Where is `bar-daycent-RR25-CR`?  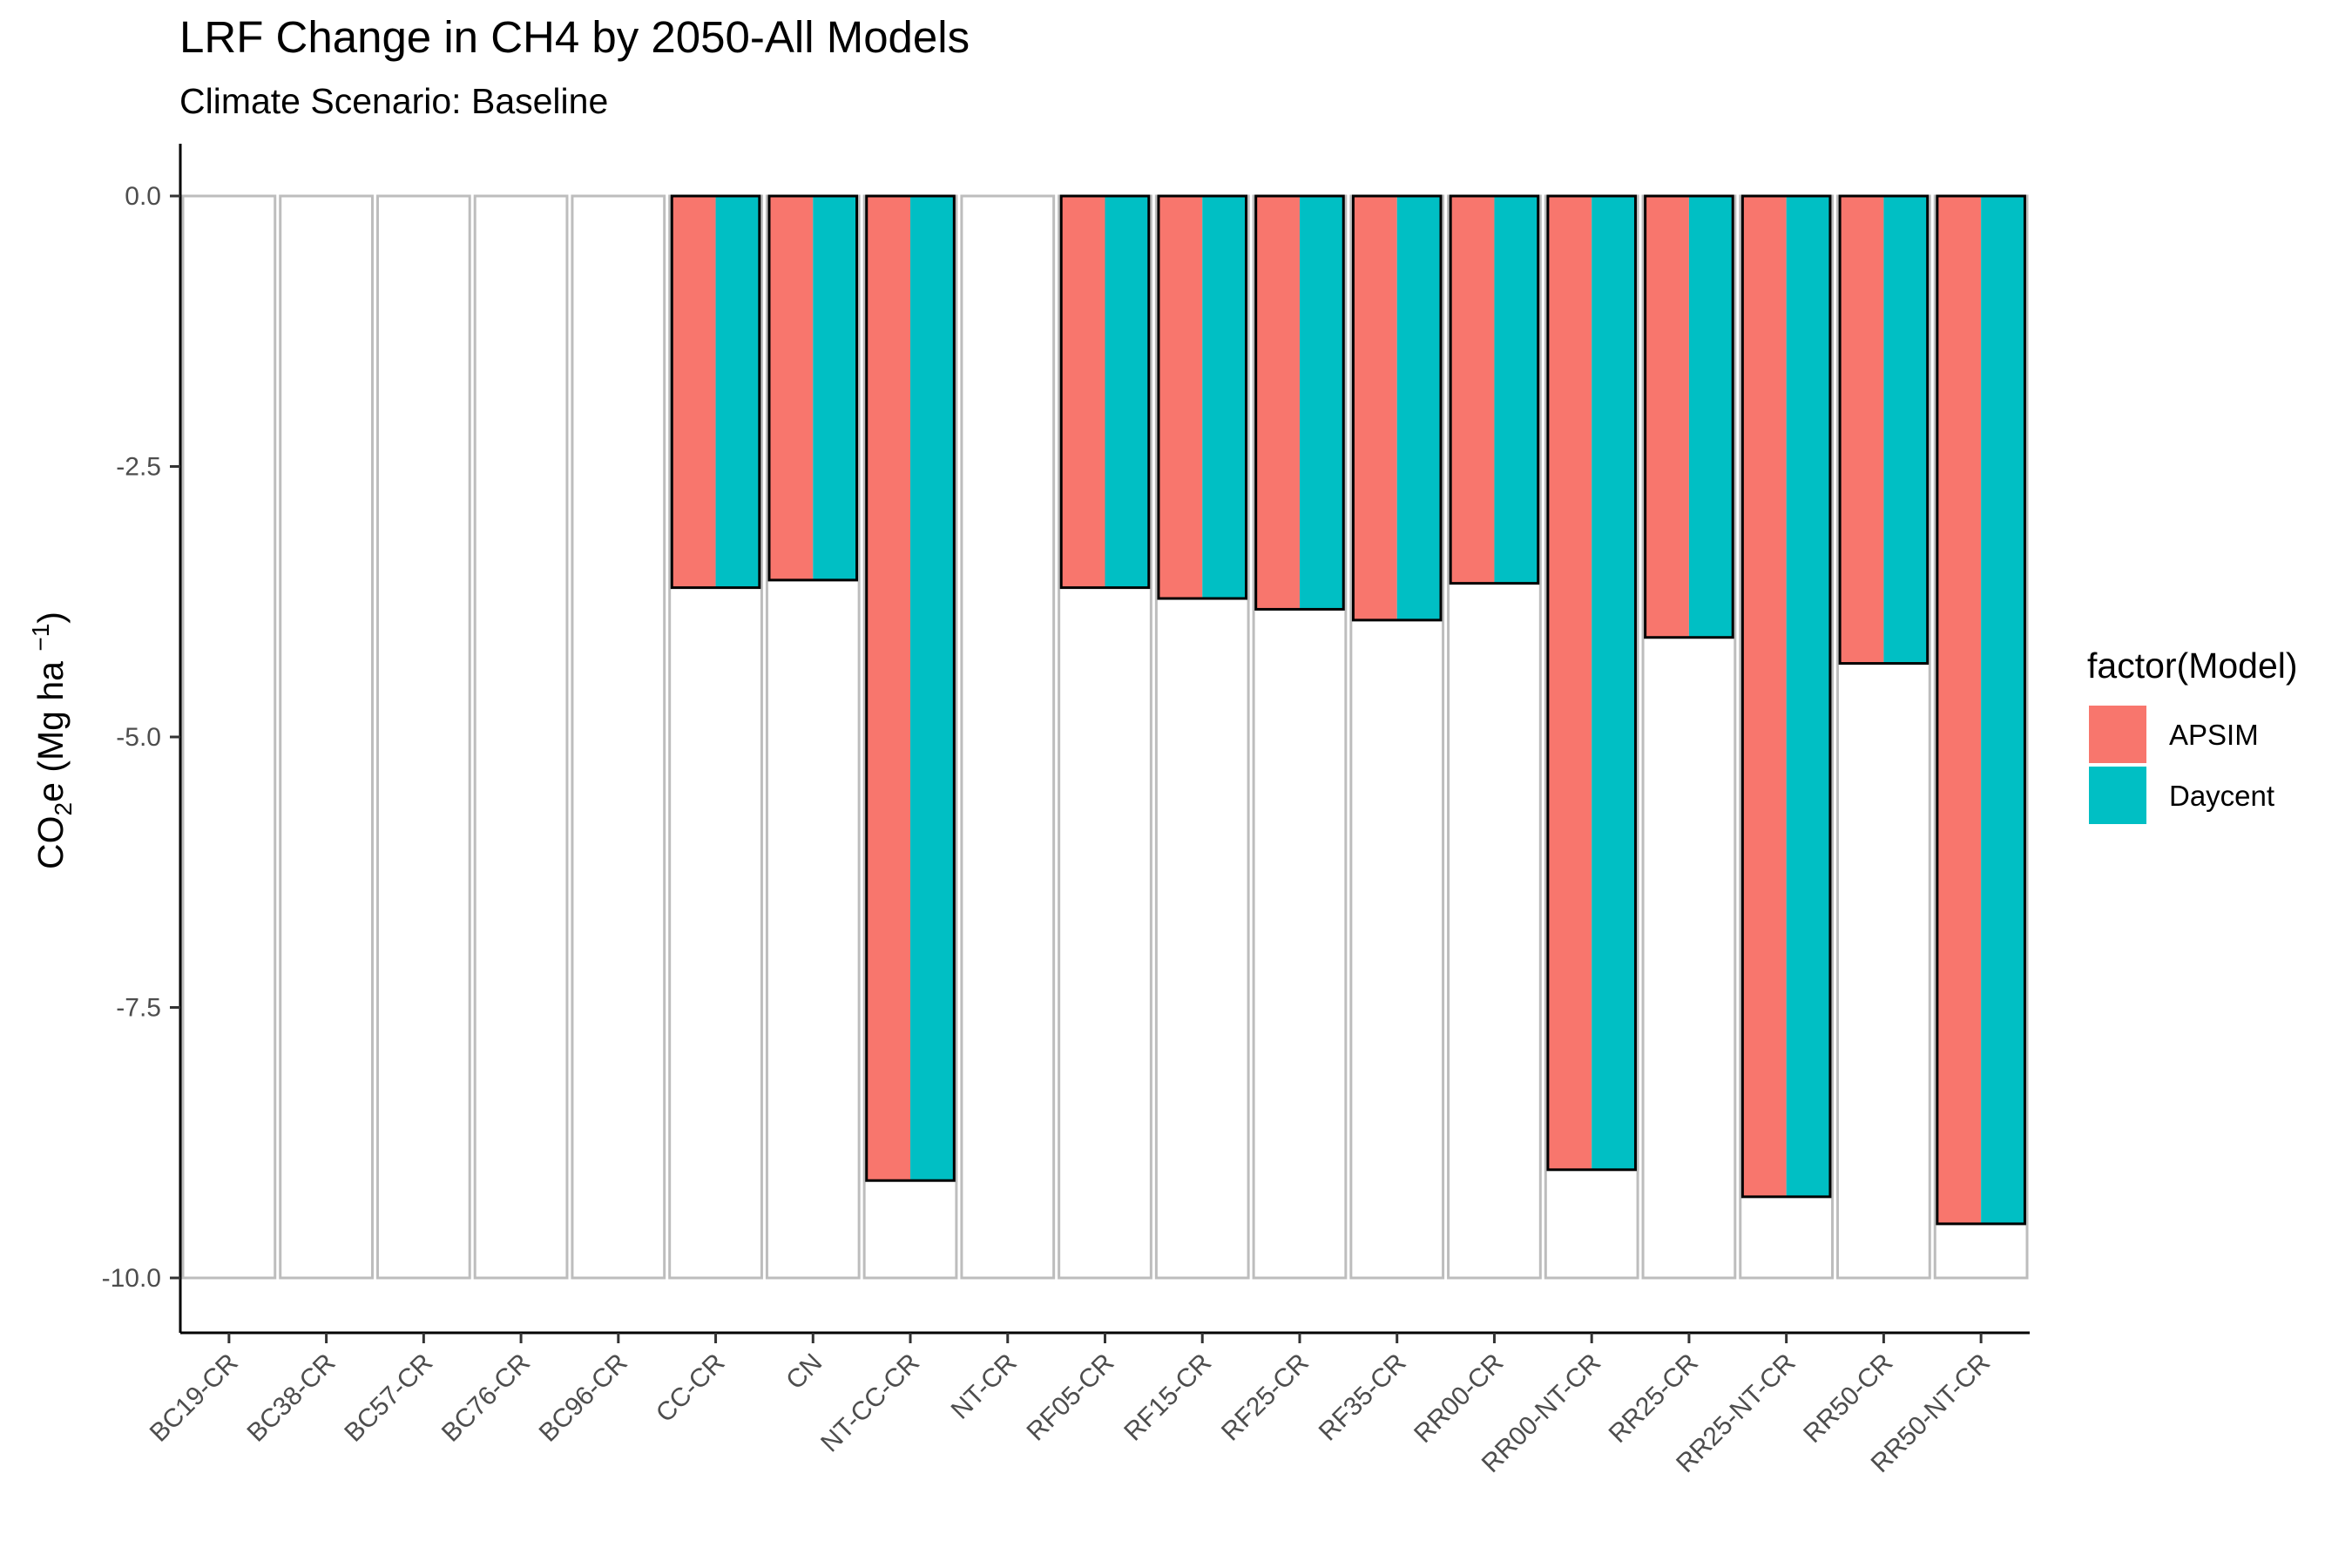 bar-daycent-RR25-CR is located at coordinates (1711, 417).